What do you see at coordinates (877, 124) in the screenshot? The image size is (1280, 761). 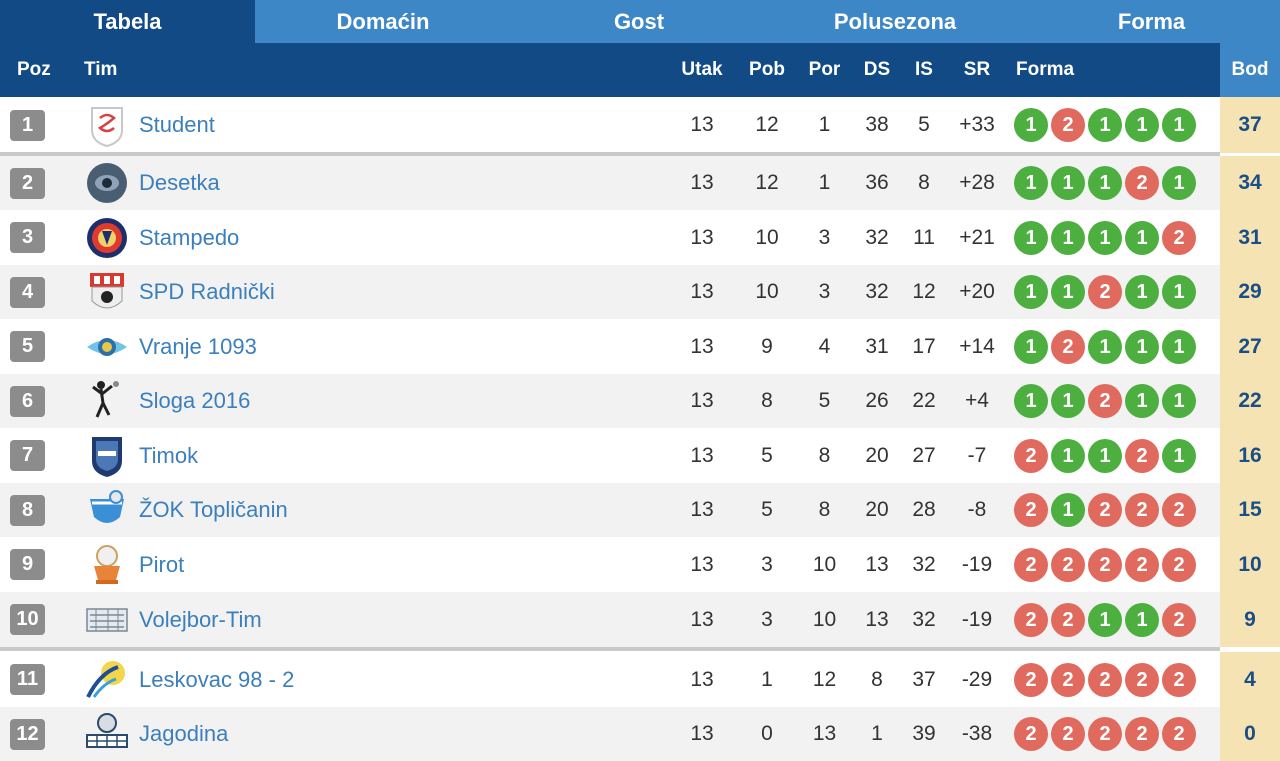 I see `cell-ds: 38` at bounding box center [877, 124].